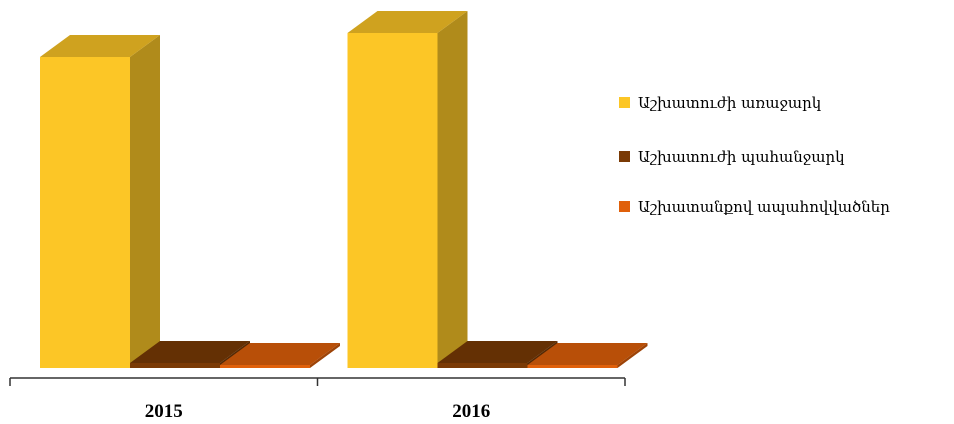  What do you see at coordinates (729, 103) in the screenshot?
I see `legend-label: Աշխատուժի առաջարկ` at bounding box center [729, 103].